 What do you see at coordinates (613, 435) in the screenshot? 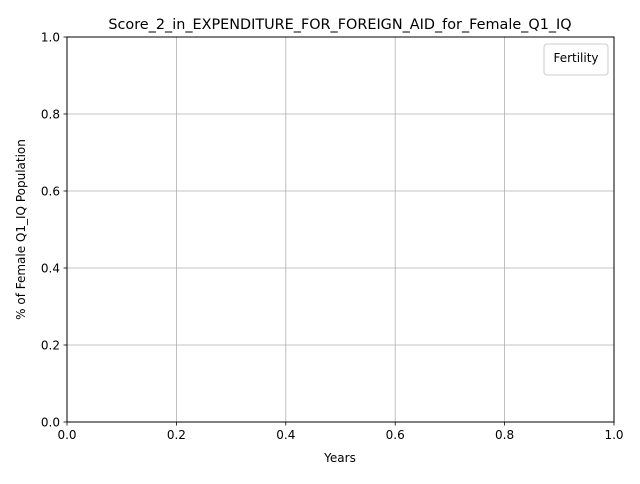
I see `x-tick-label: 1.0` at bounding box center [613, 435].